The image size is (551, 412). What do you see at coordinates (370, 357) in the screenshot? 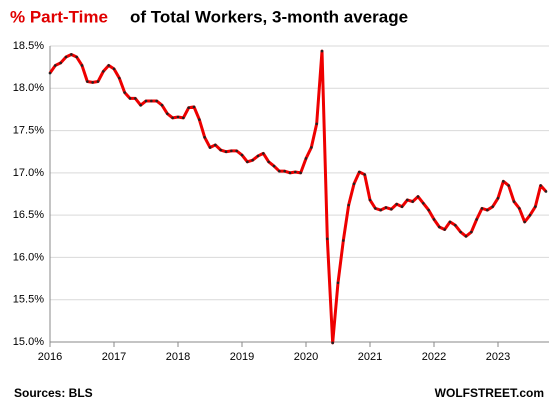
I see `x-tick-label: 2021` at bounding box center [370, 357].